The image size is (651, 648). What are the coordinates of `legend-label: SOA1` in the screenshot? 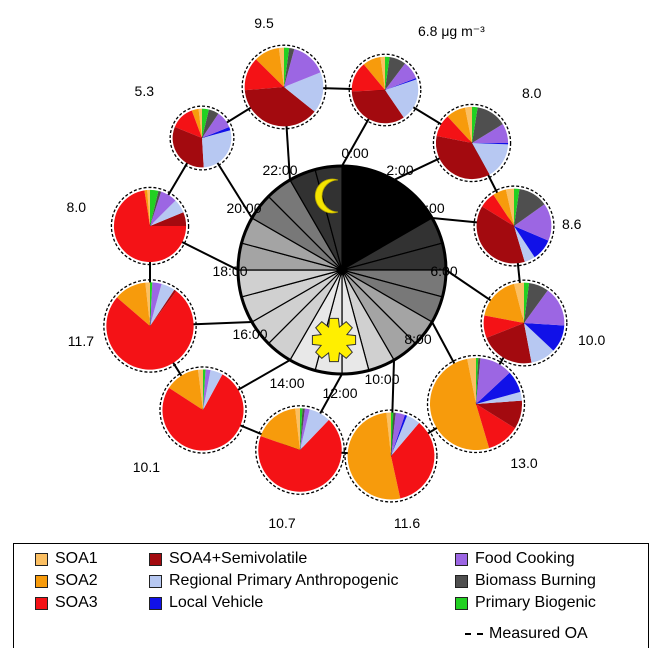 It's located at (76, 558).